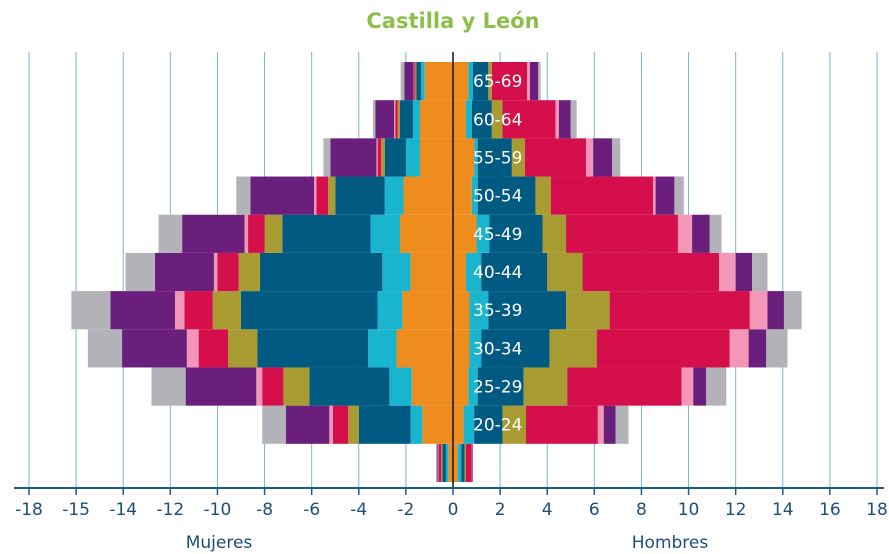 The image size is (889, 554). Describe the element at coordinates (497, 158) in the screenshot. I see `category-label: 55-59` at that location.